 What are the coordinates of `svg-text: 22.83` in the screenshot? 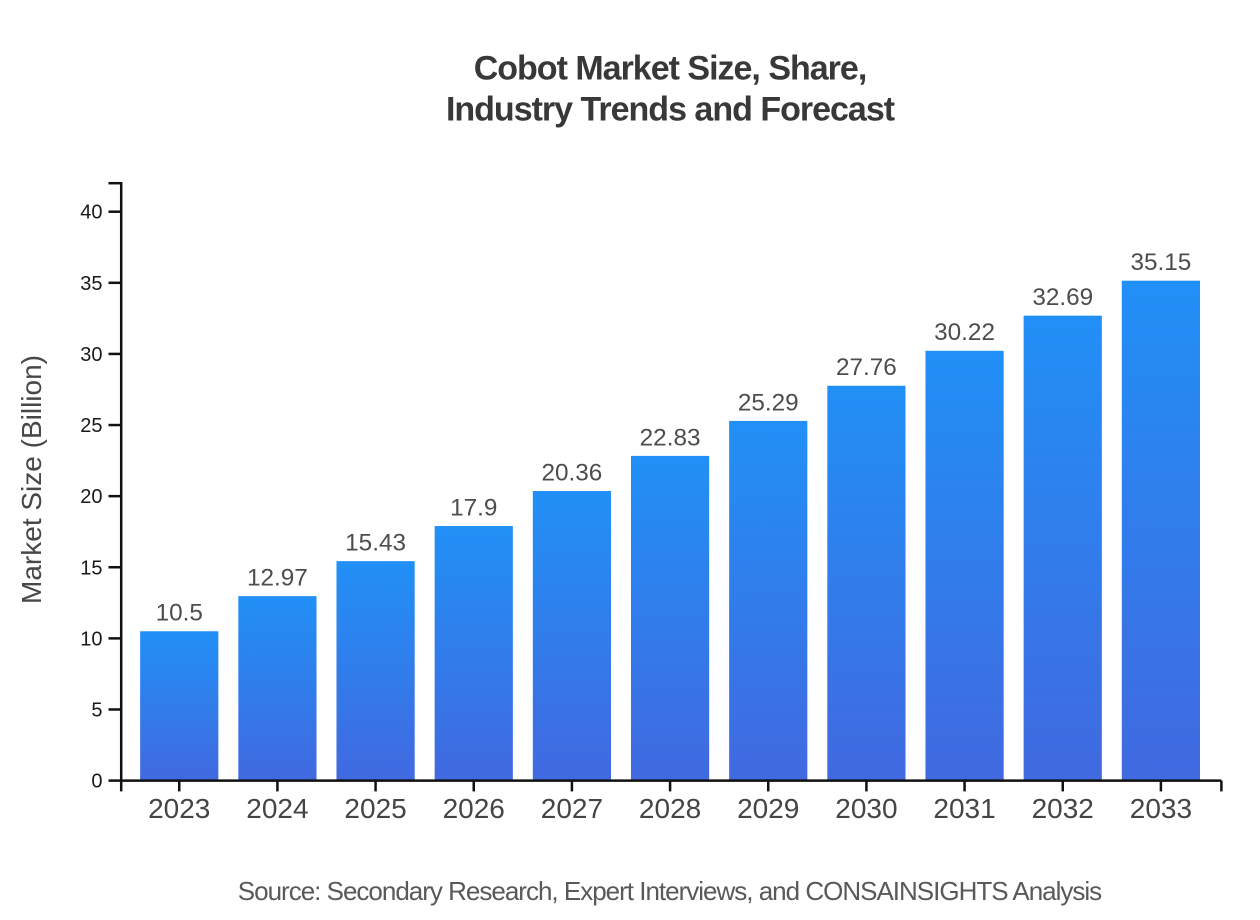 It's located at (670, 437).